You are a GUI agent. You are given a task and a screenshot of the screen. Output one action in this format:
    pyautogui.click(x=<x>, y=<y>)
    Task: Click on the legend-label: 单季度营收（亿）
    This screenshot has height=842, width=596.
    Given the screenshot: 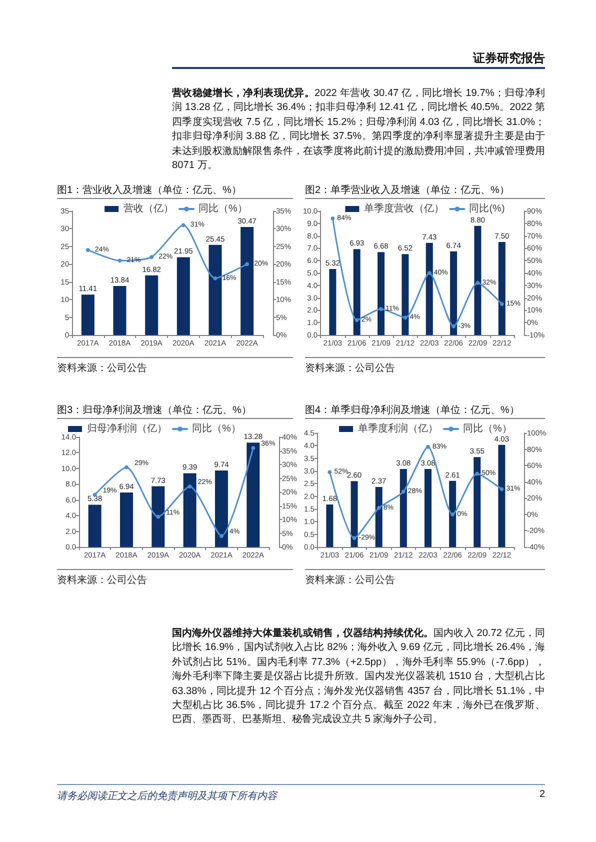 What is the action you would take?
    pyautogui.click(x=404, y=208)
    